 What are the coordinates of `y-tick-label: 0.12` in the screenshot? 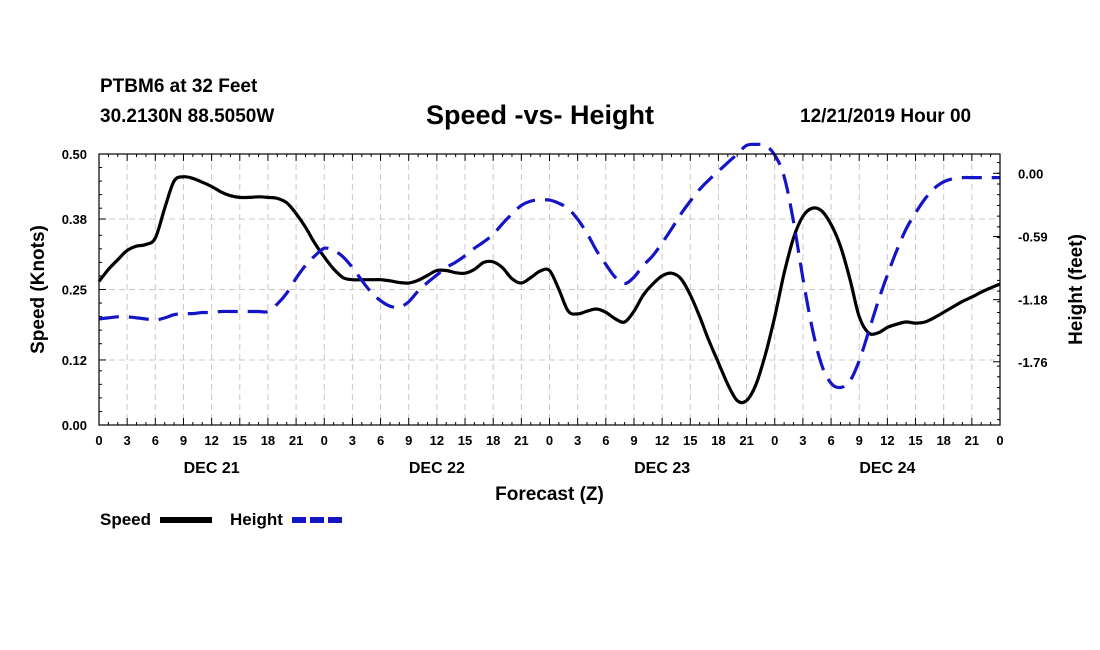 It's located at (74, 360).